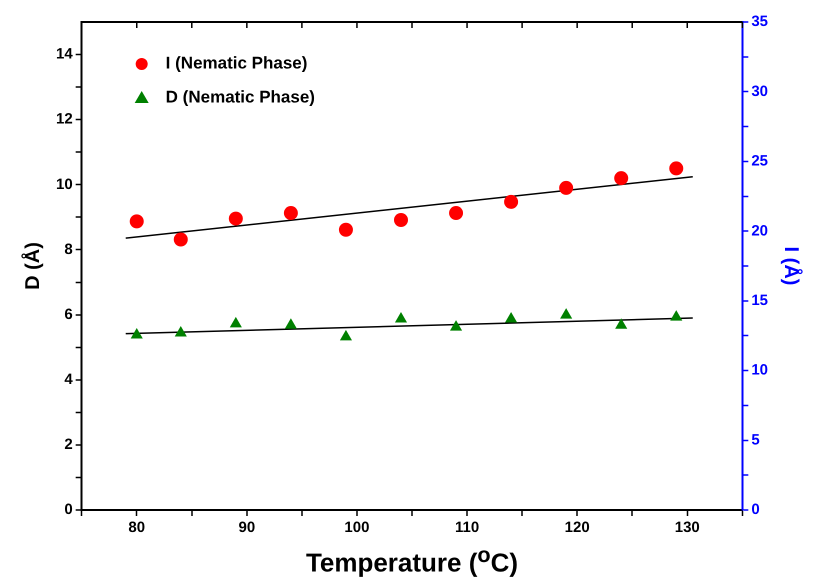 This screenshot has width=824, height=588. I want to click on y2-tick-label: 25, so click(759, 161).